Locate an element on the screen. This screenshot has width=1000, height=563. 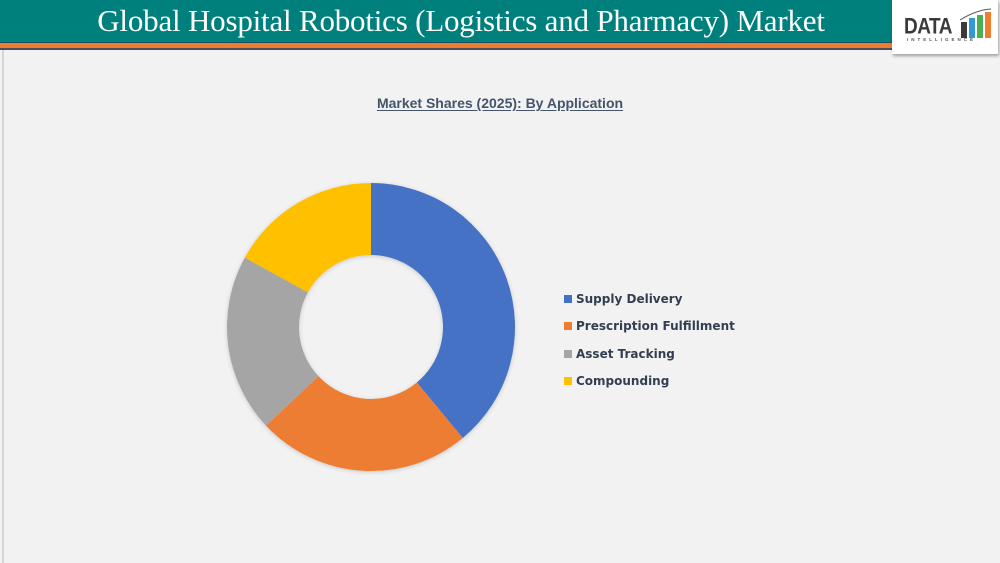
title-banner is located at coordinates (446, 21).